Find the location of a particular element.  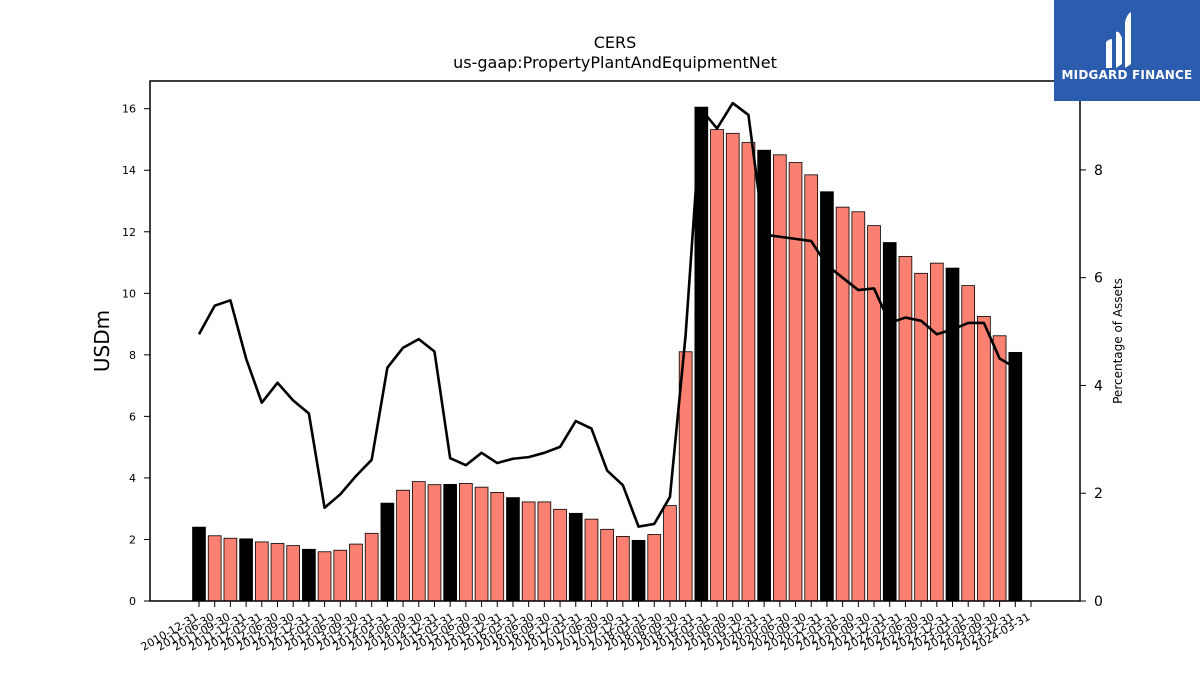

y-tick-label: 6 is located at coordinates (132, 416).